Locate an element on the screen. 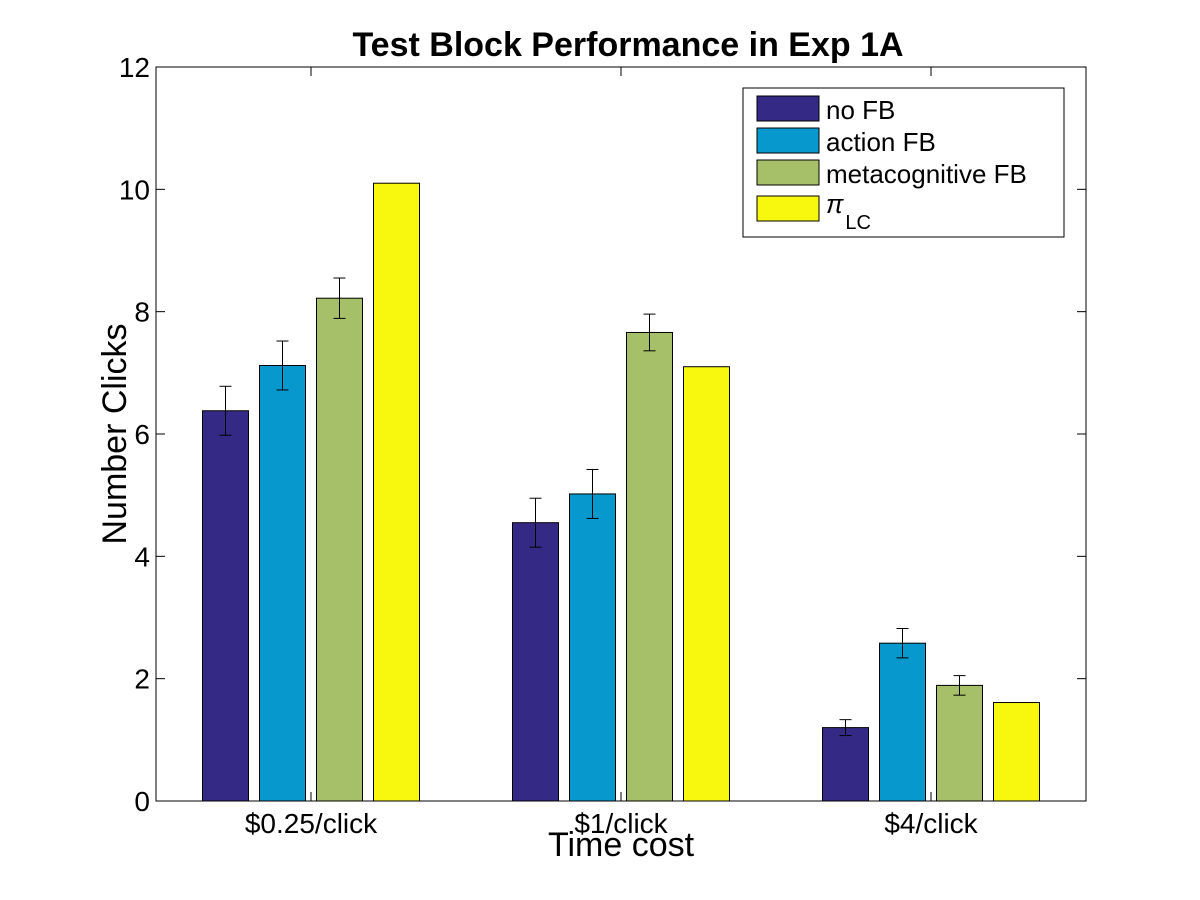 The image size is (1200, 900). legend-label: metacognitive FB is located at coordinates (926, 174).